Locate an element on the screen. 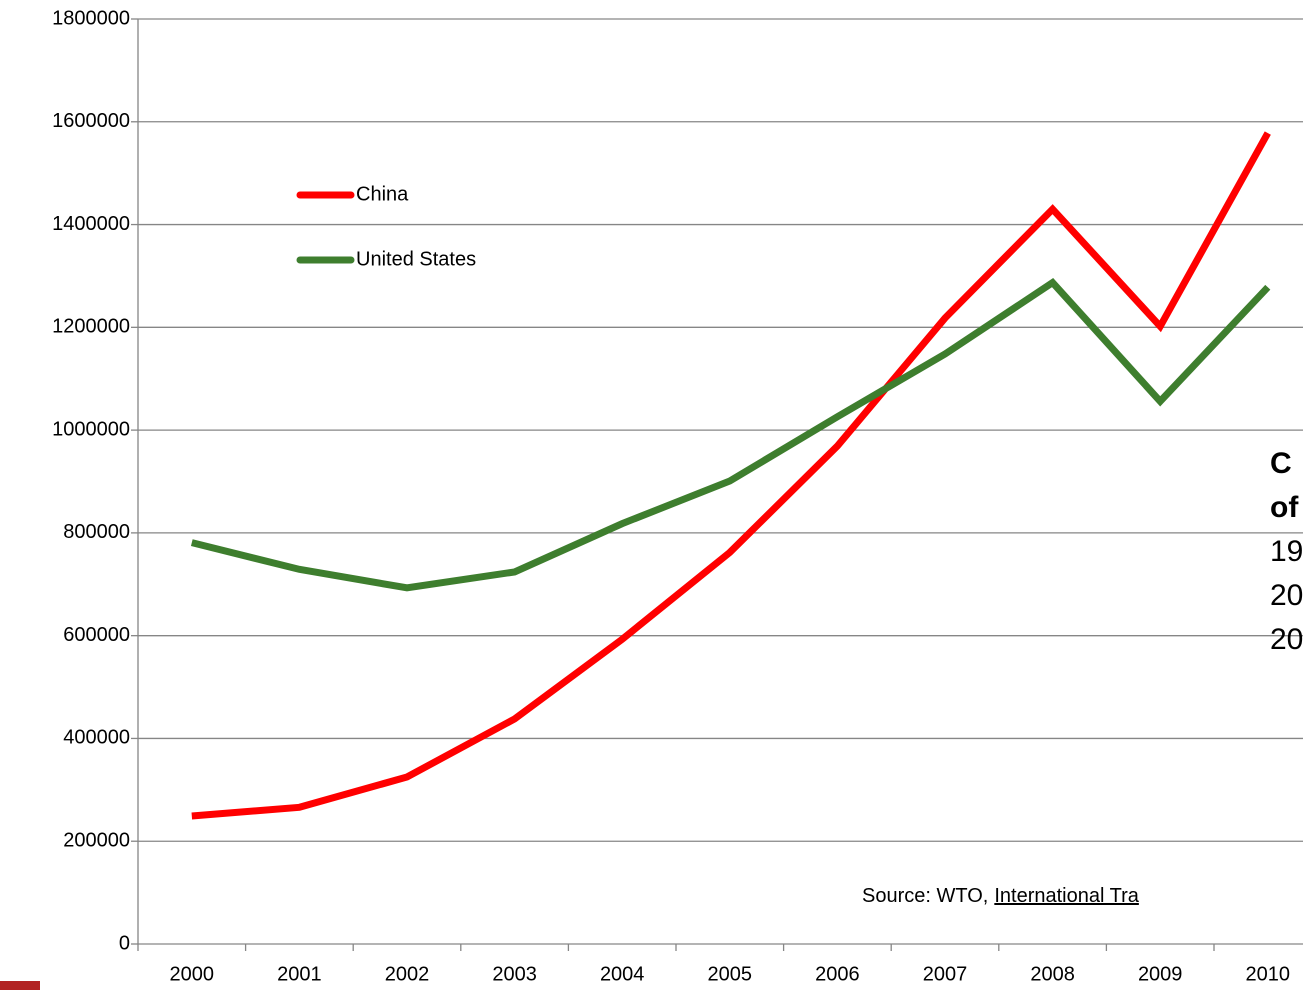 This screenshot has width=1303, height=990. source-text: Source: WTO, is located at coordinates (925, 896).